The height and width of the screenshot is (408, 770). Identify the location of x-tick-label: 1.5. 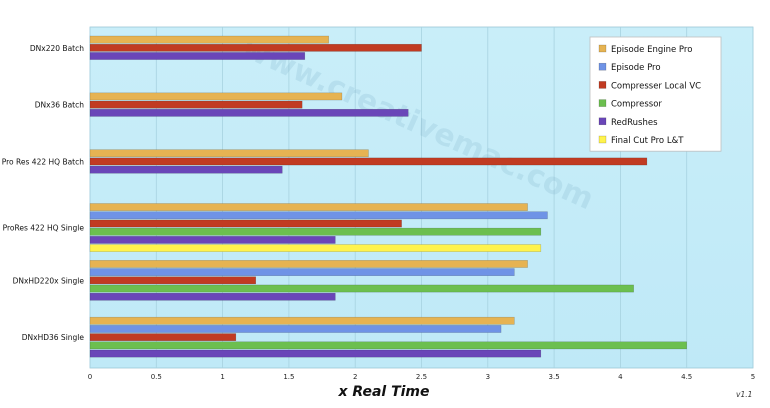
(288, 377).